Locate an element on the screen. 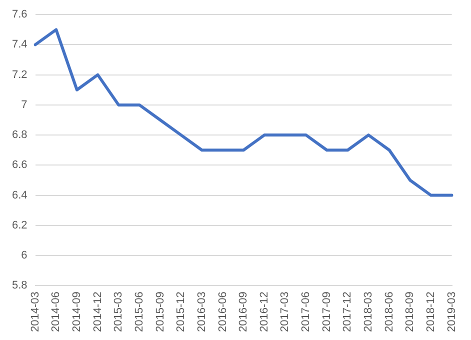  x-tick-label: 2018-06 is located at coordinates (389, 312).